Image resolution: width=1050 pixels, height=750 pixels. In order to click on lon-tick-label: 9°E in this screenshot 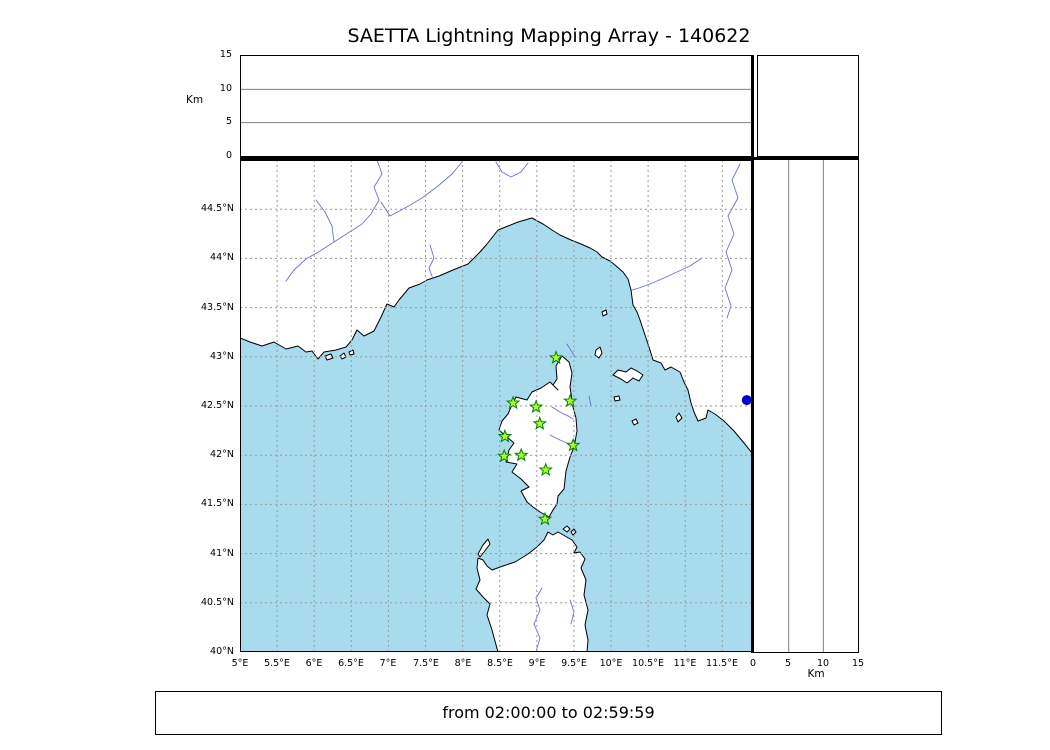, I will do `click(537, 663)`.